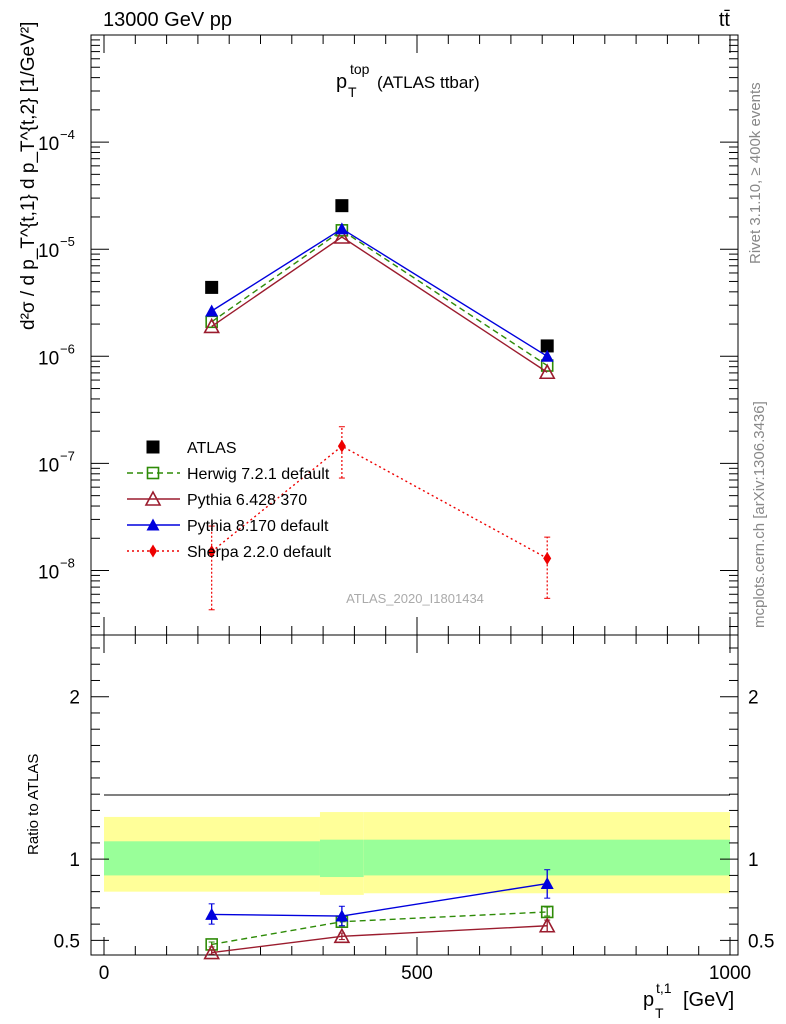 The width and height of the screenshot is (786, 1024). Describe the element at coordinates (28, 176) in the screenshot. I see `main-y-axis-label: d²σ / d p_T^{t,1} d p_T^{t,2} [1/GeV²]` at that location.